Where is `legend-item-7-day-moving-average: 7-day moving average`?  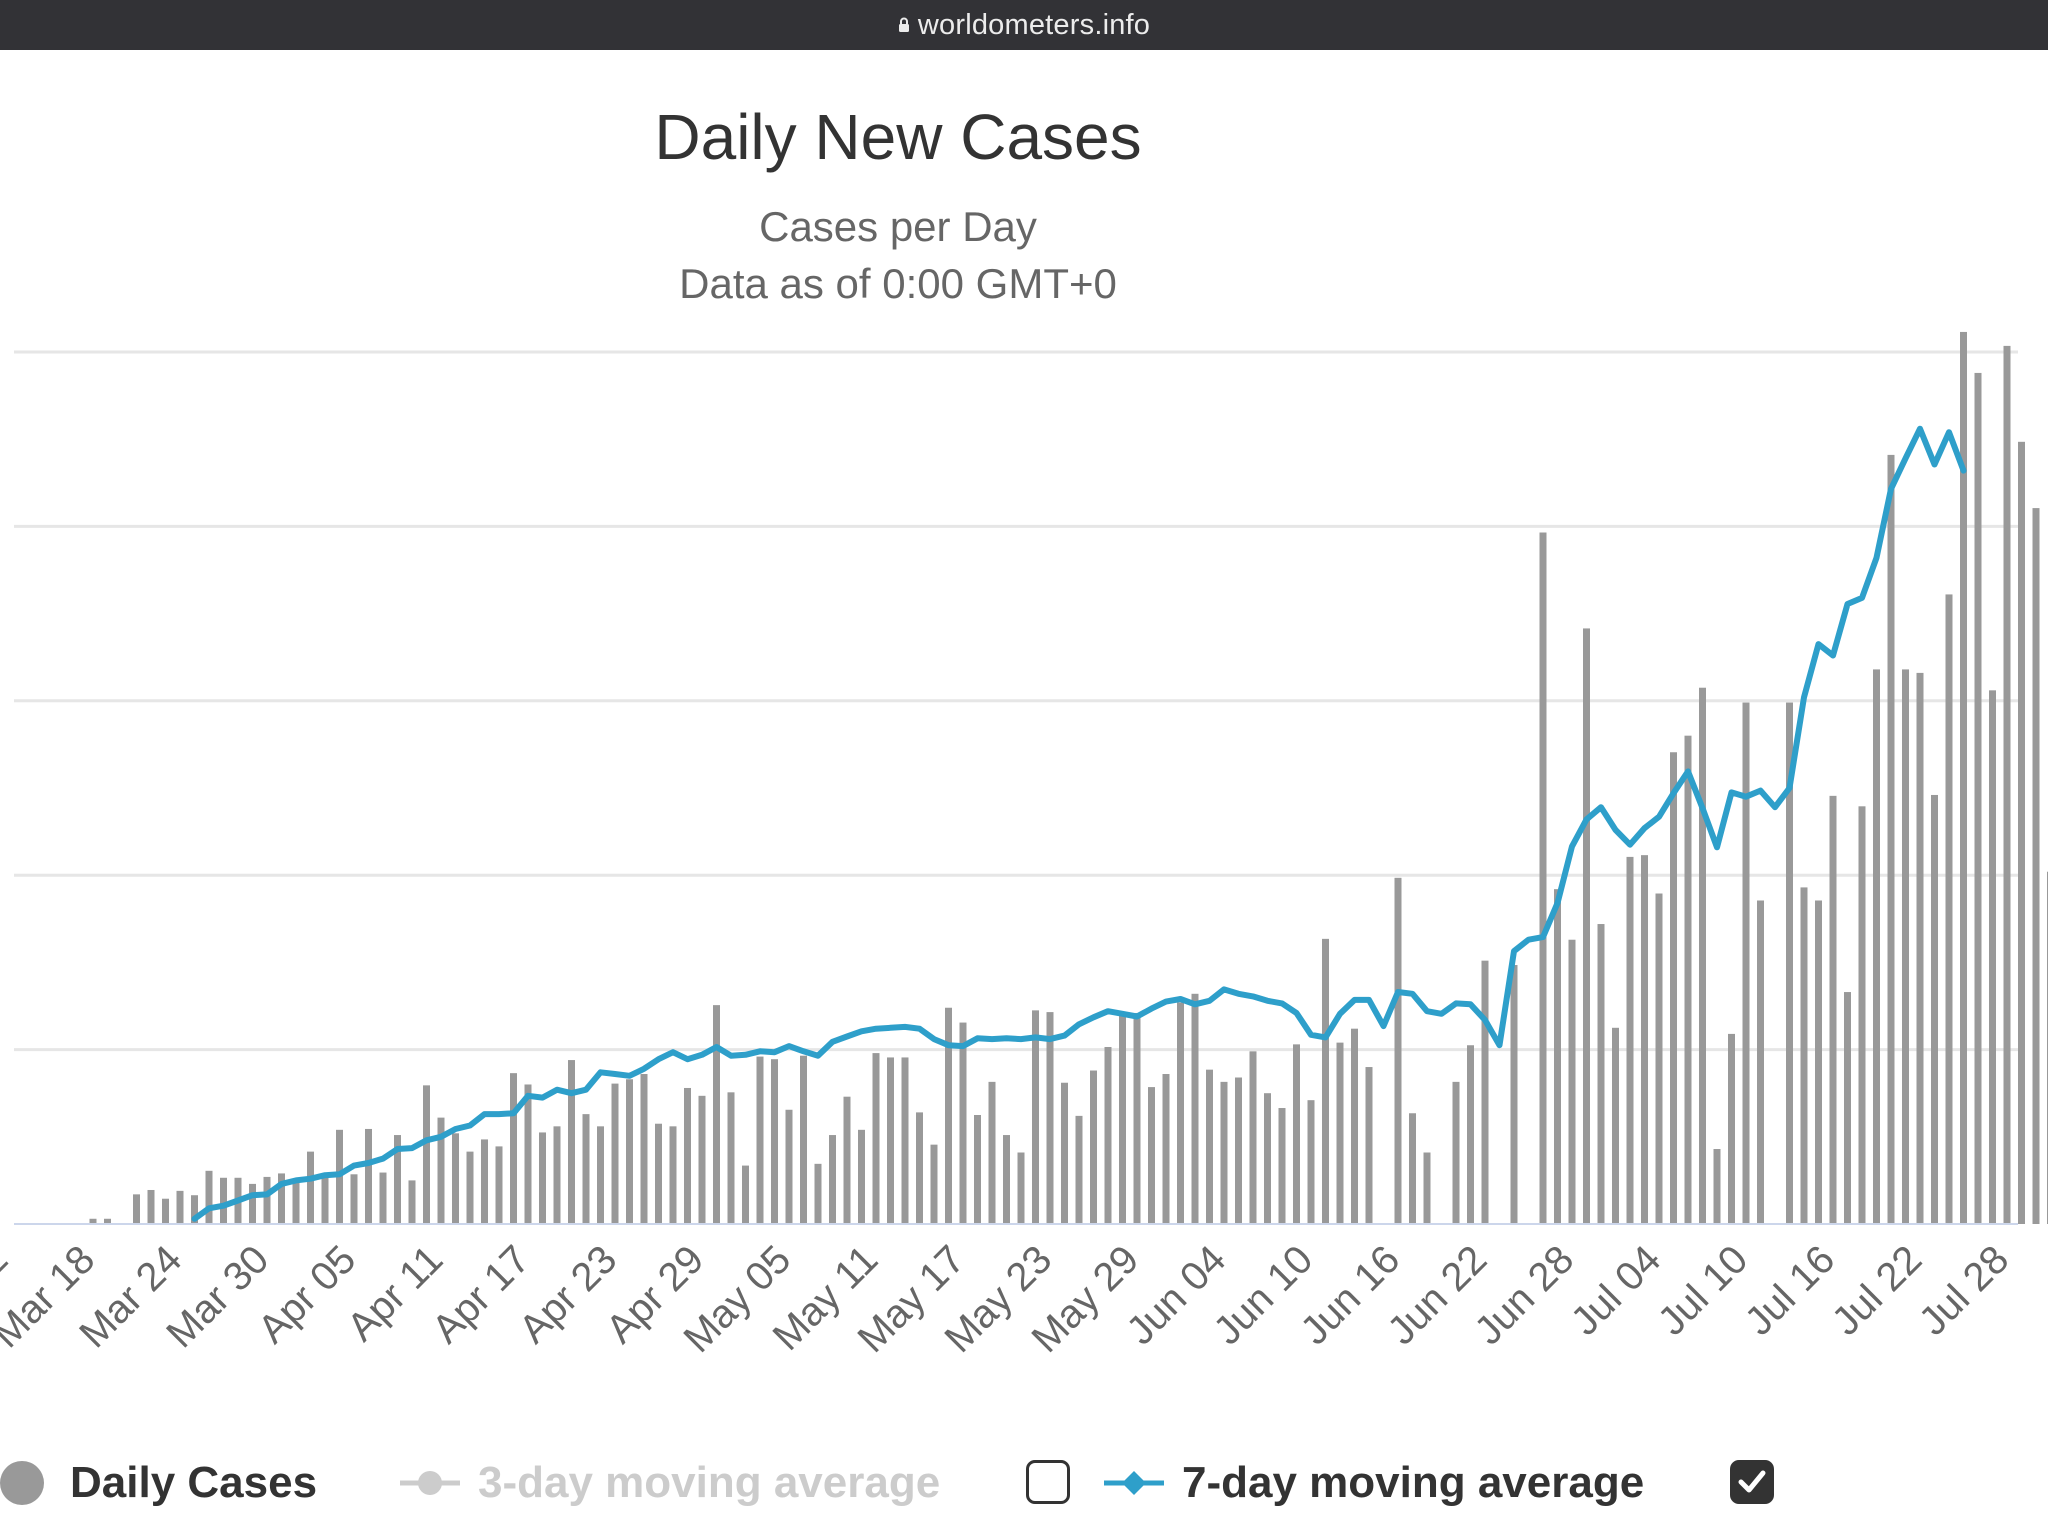
legend-item-7-day-moving-average: 7-day moving average is located at coordinates (1373, 1483).